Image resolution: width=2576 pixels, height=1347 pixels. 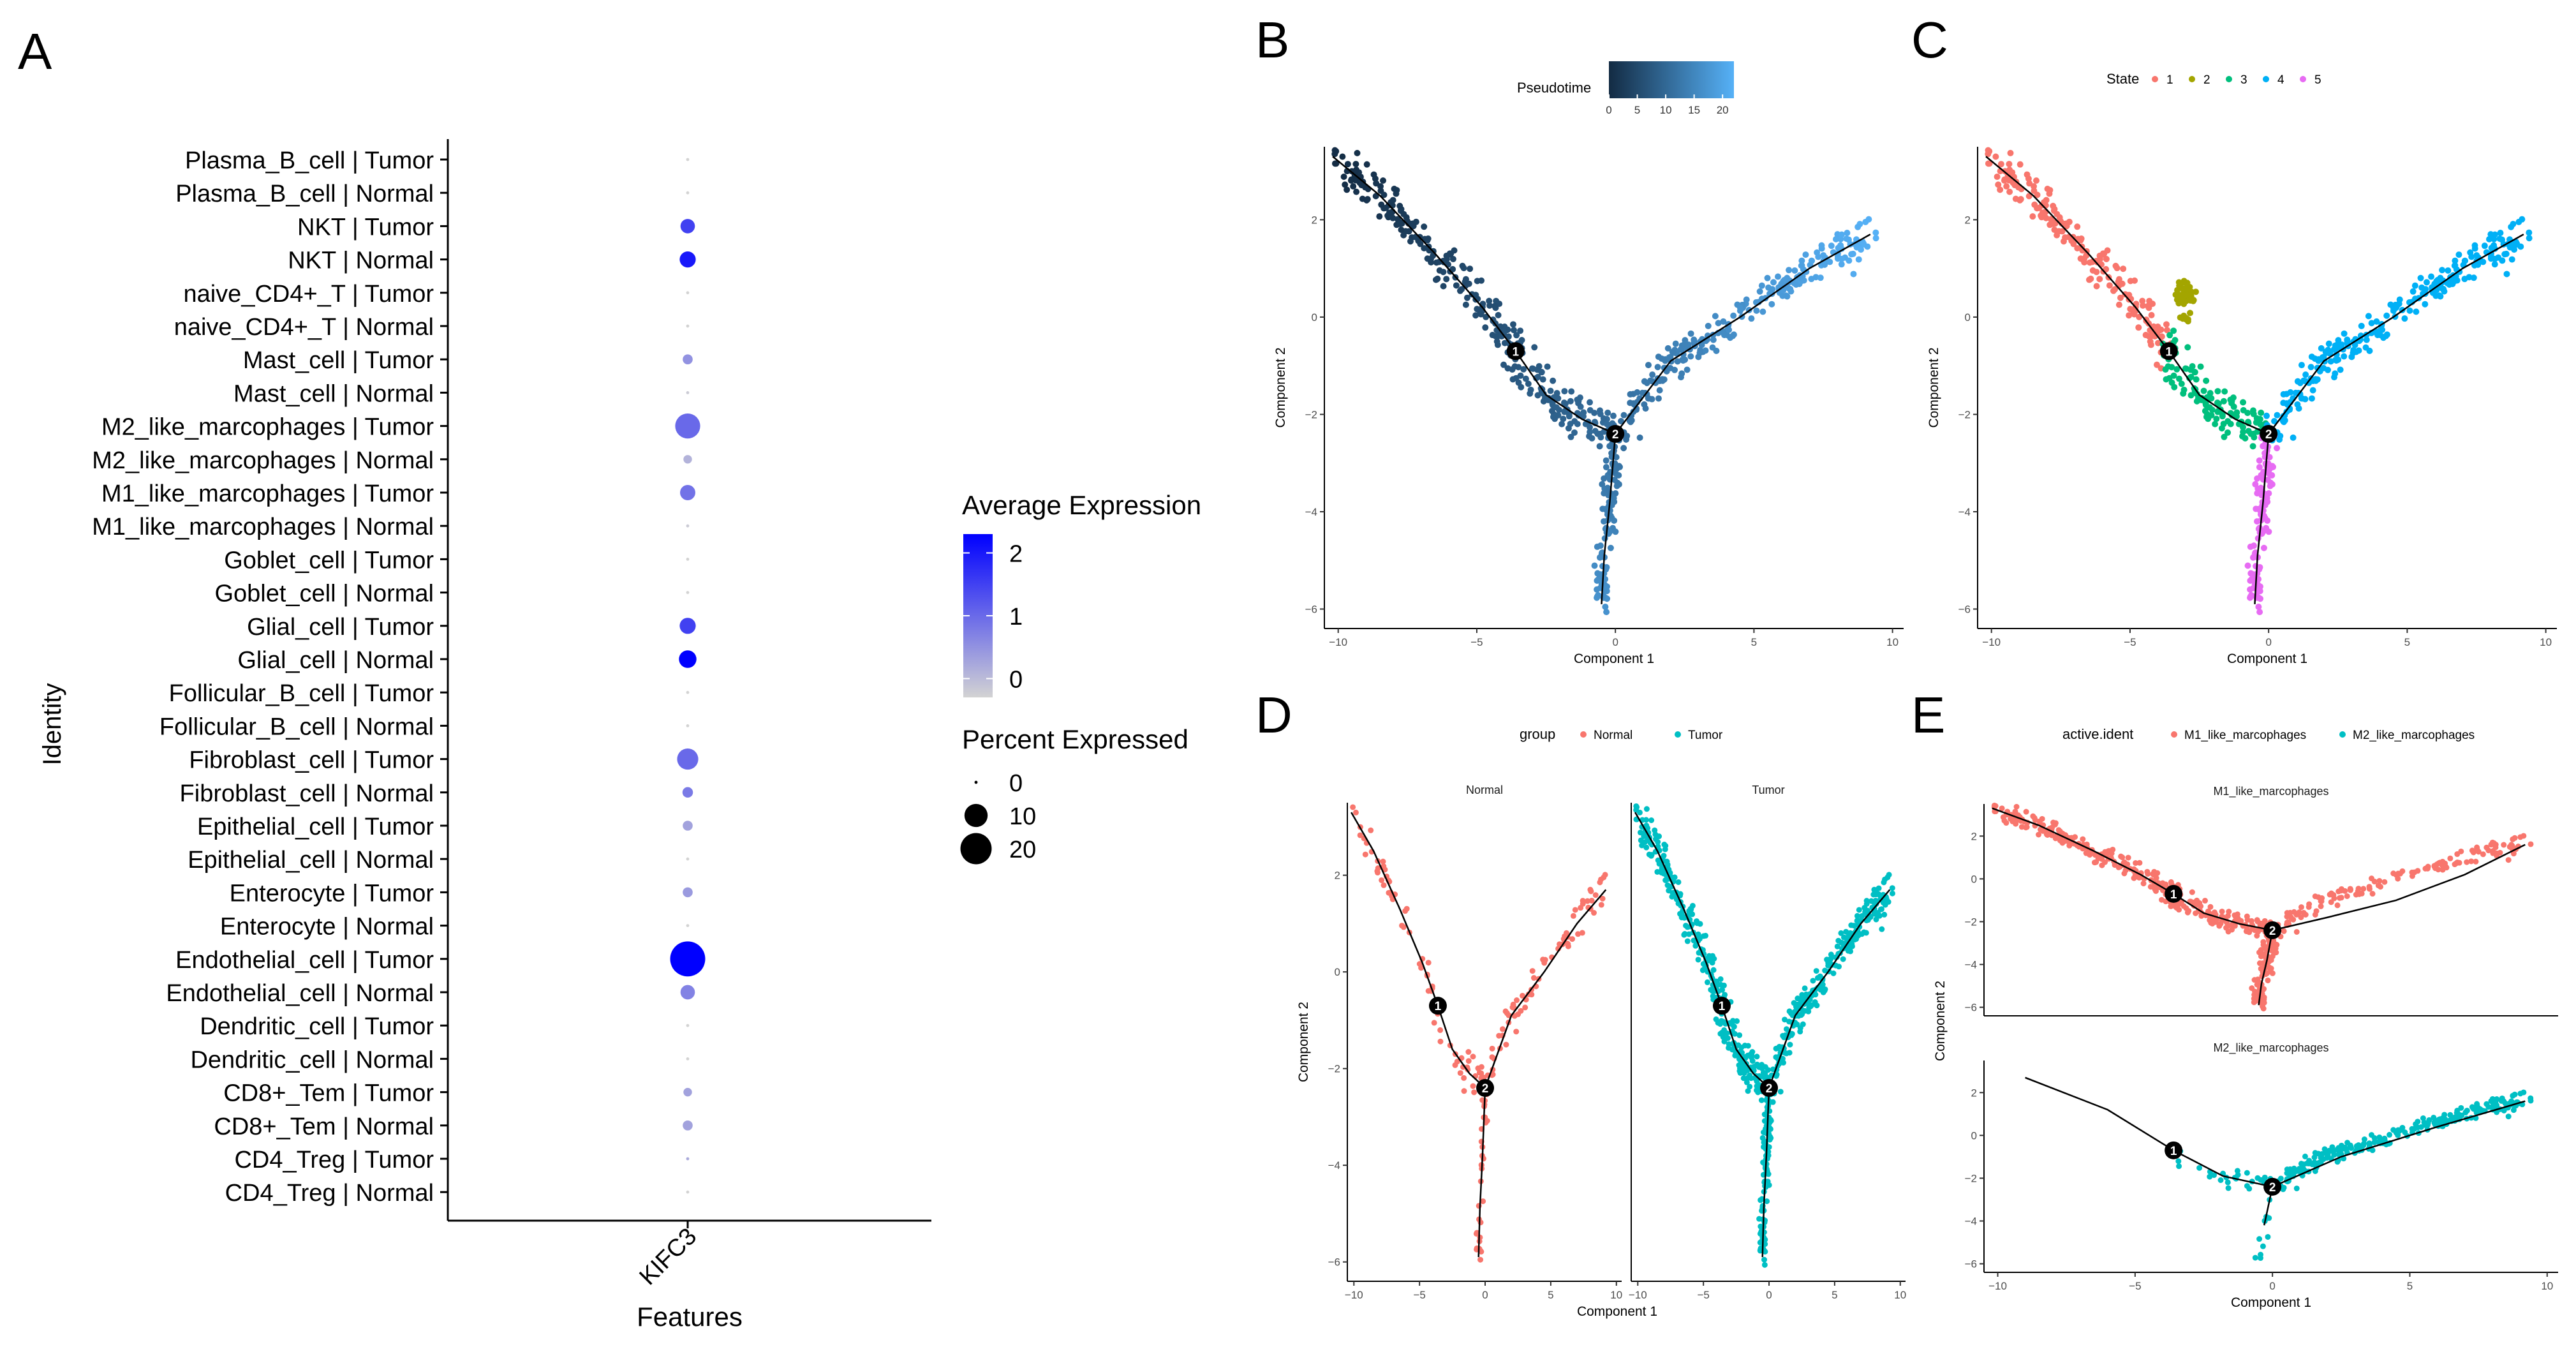 I want to click on c-legend-items: 1 2 3 4 5, so click(x=2236, y=80).